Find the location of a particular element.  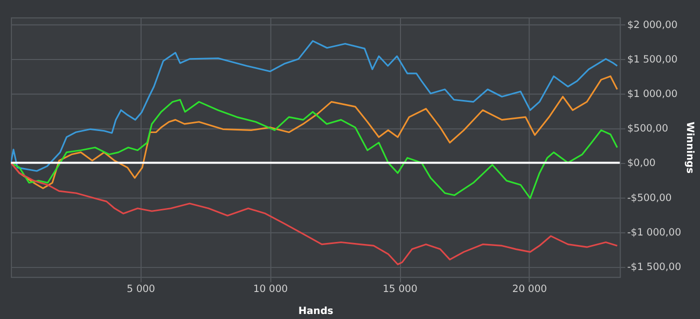

y-tick-label: $2 000,00 is located at coordinates (652, 25).